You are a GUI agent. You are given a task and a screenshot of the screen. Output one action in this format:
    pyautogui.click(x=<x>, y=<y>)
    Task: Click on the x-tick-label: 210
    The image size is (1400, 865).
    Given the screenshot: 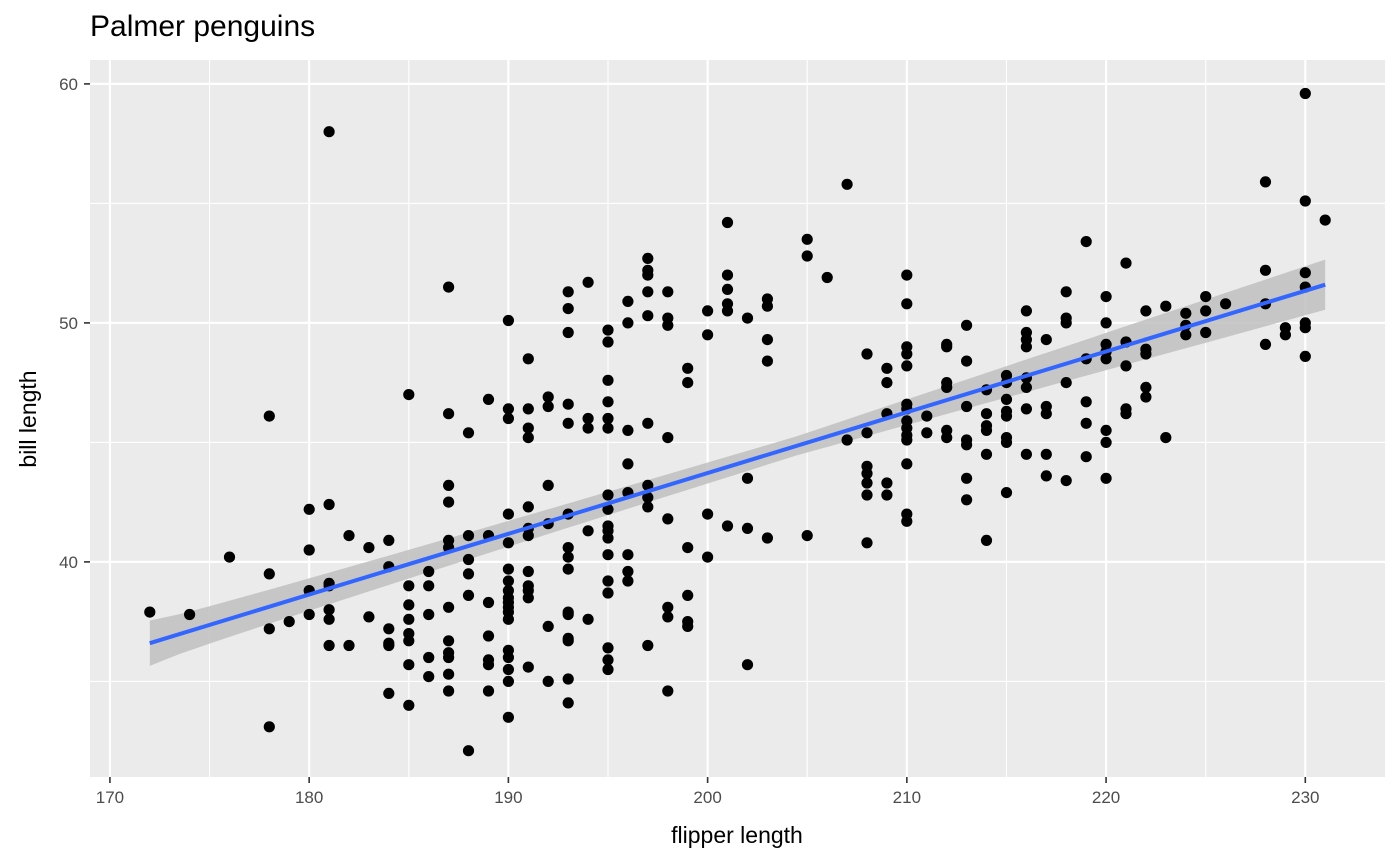 What is the action you would take?
    pyautogui.click(x=907, y=797)
    